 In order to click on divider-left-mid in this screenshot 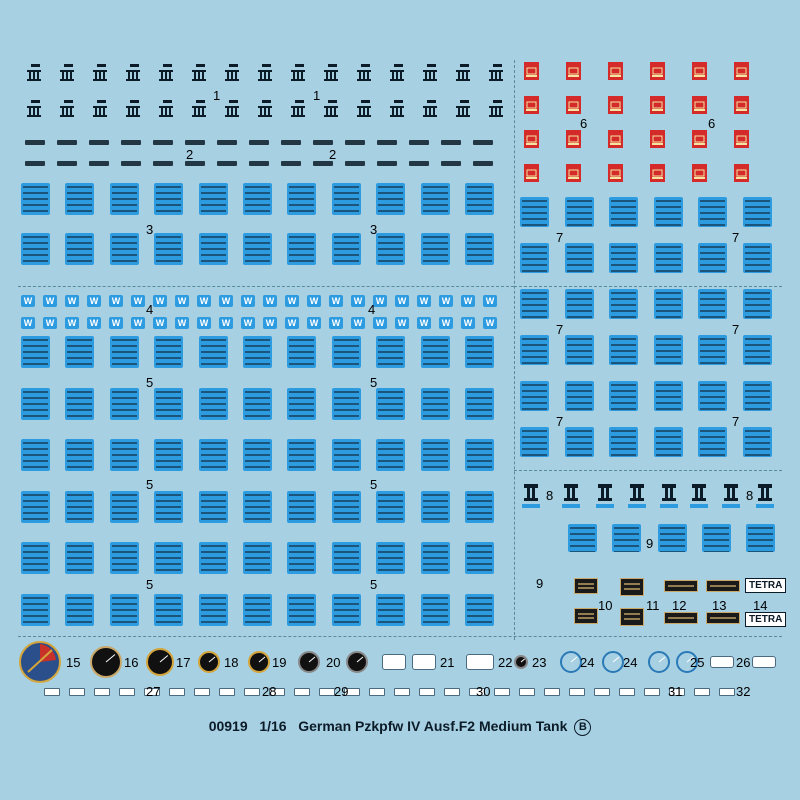, I will do `click(266, 286)`.